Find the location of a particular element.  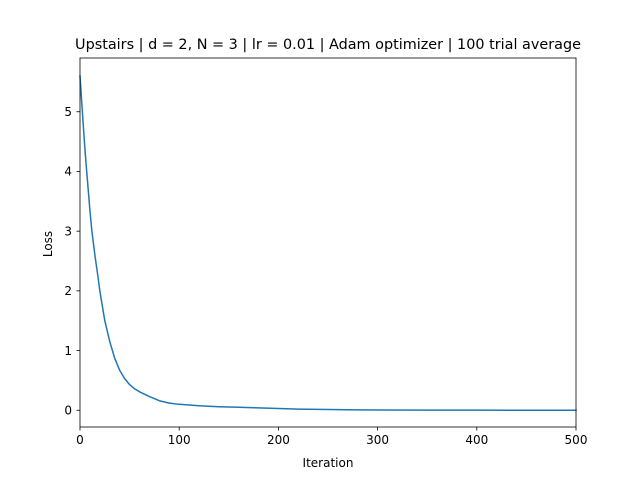

y-tick-label: 4 is located at coordinates (68, 172).